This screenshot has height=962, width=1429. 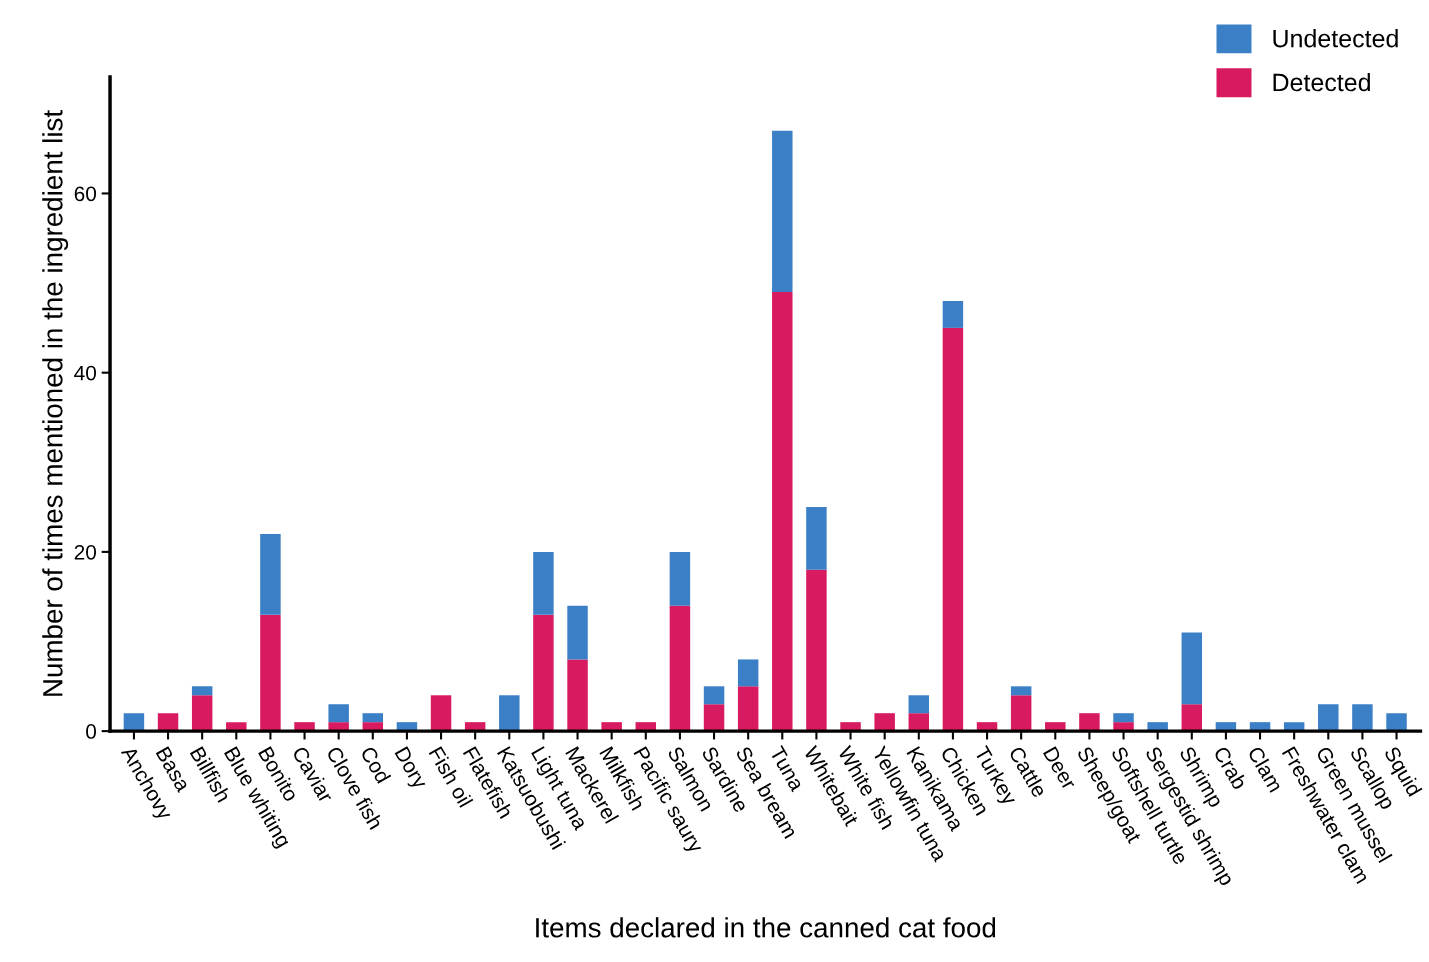 What do you see at coordinates (55, 403) in the screenshot?
I see `y-axis-title: Number of times mentioned in the ingredient list` at bounding box center [55, 403].